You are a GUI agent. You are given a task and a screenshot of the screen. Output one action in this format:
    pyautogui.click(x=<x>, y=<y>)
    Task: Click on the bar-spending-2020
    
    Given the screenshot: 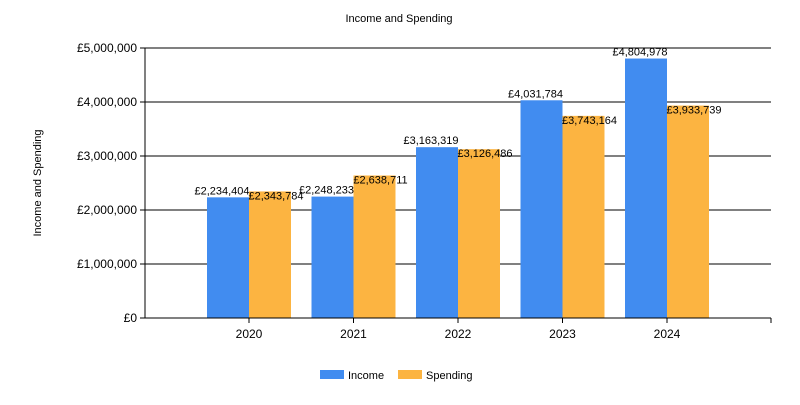 What is the action you would take?
    pyautogui.click(x=270, y=254)
    